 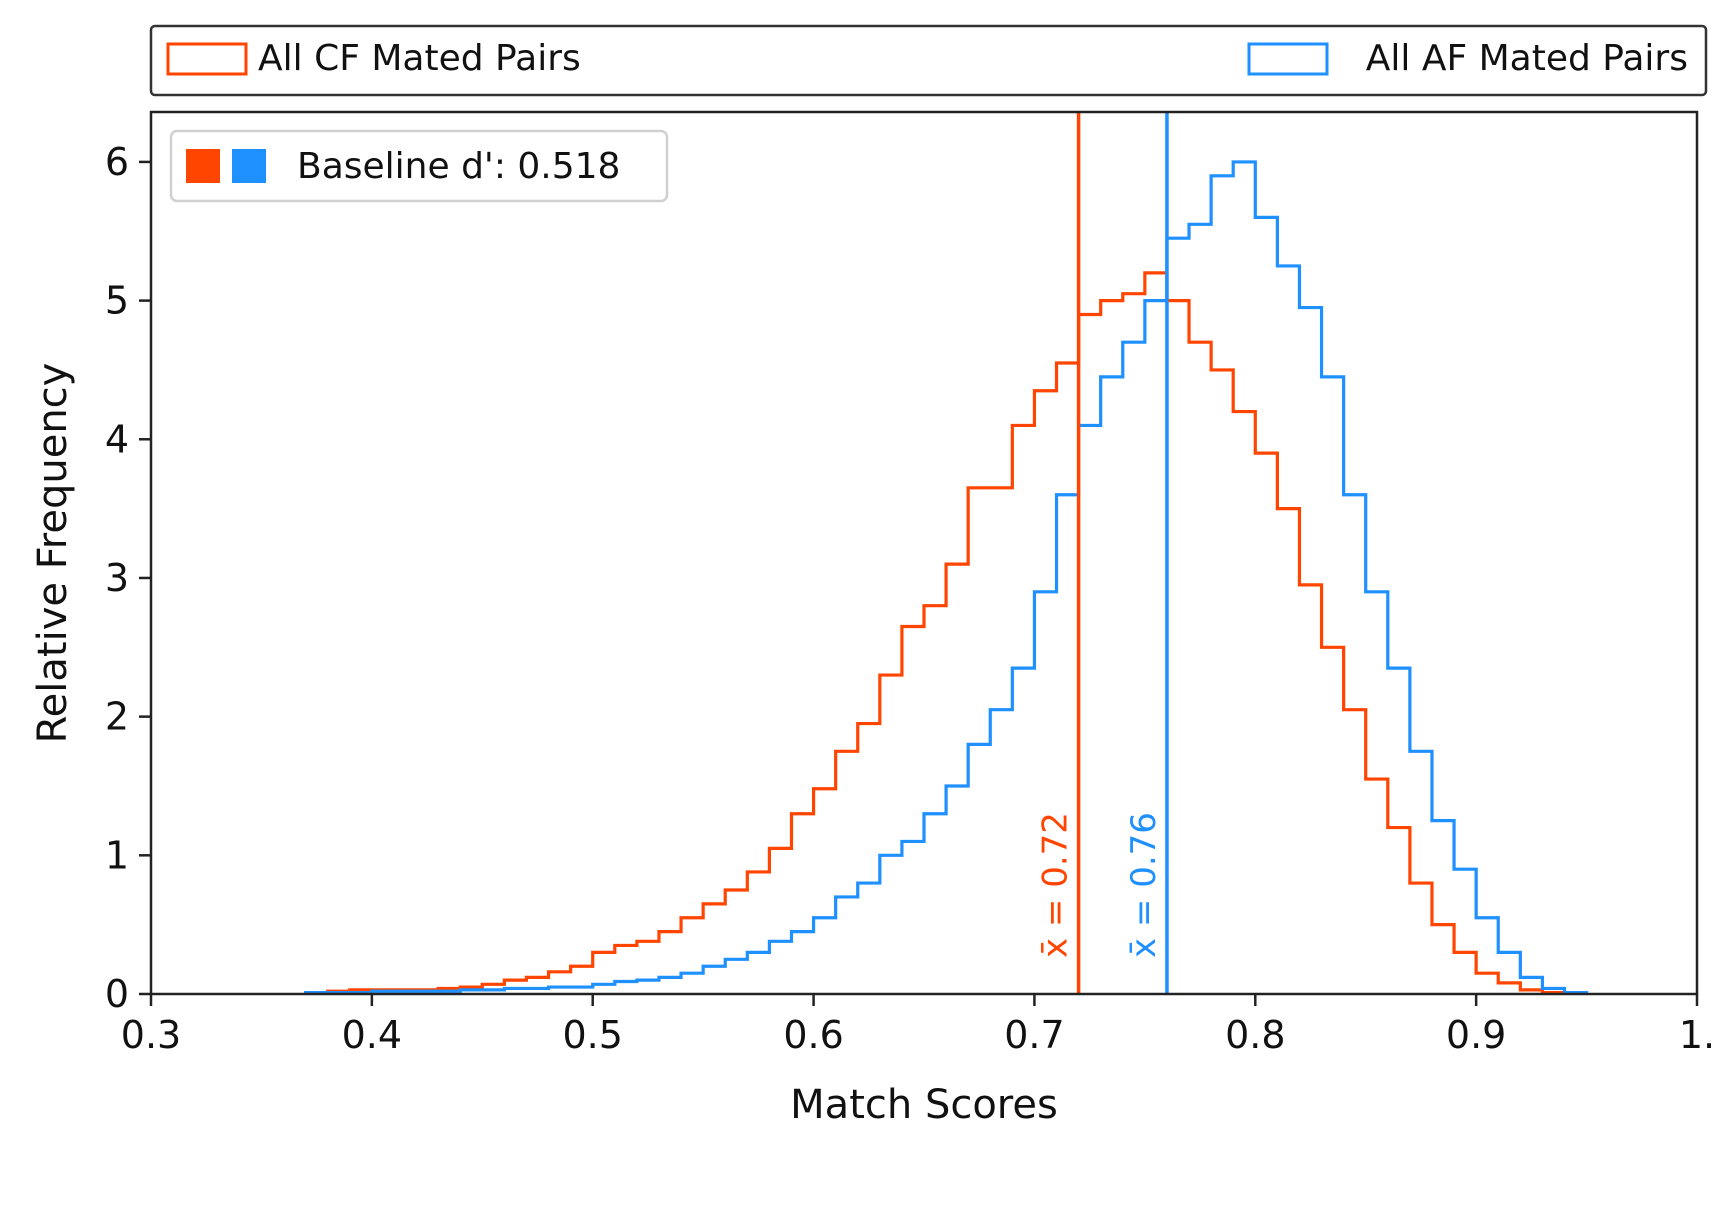 What do you see at coordinates (928, 60) in the screenshot?
I see `legend: All CF Mated Pairs All AF Mated Pairs` at bounding box center [928, 60].